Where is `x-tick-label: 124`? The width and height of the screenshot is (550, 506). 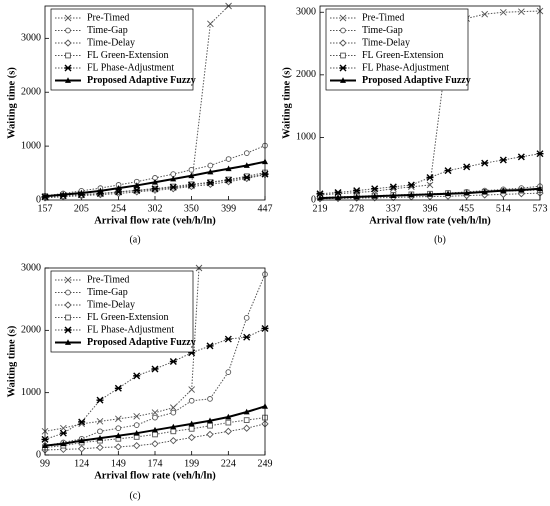
x-tick-label: 124 is located at coordinates (81, 463).